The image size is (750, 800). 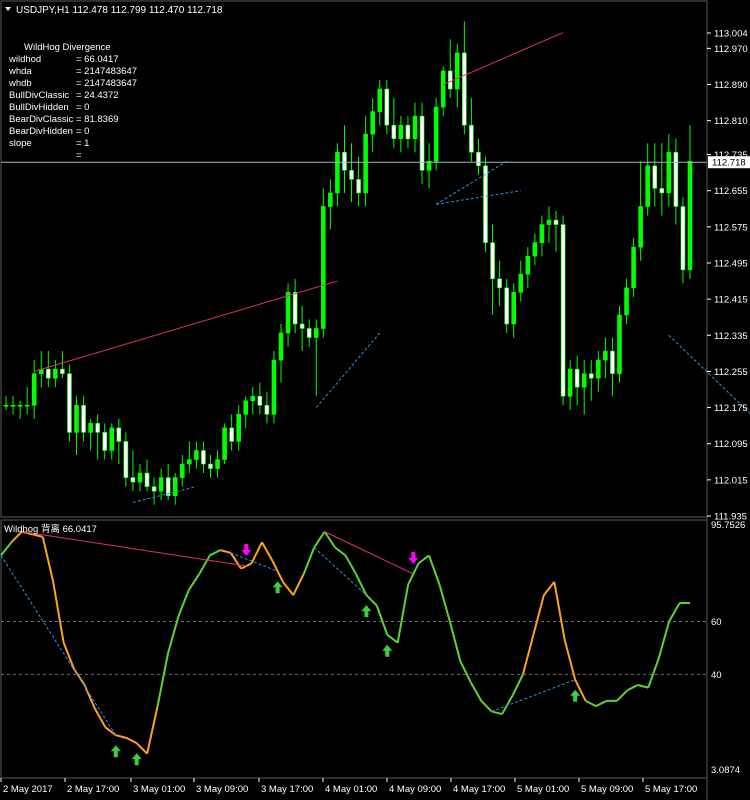 I want to click on time-tick-label: 5 May 01:00, so click(x=543, y=789).